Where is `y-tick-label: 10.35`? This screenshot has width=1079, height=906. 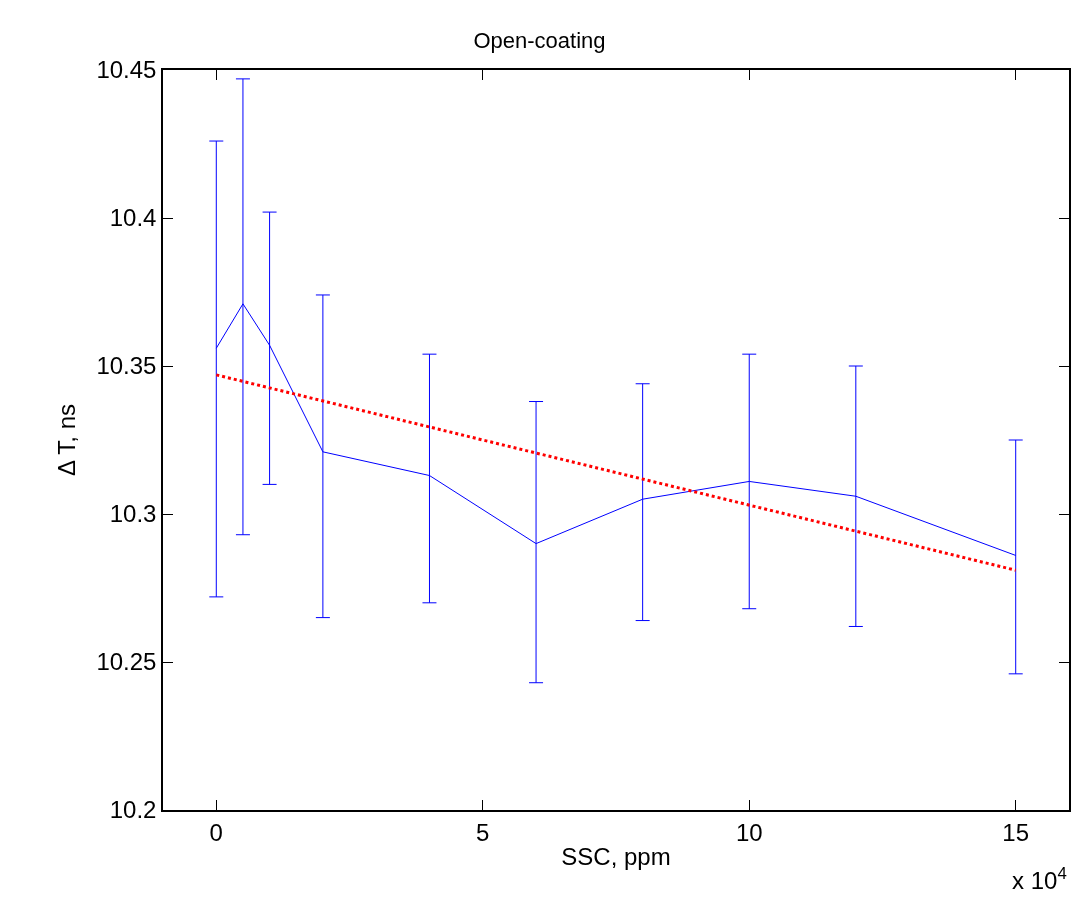
y-tick-label: 10.35 is located at coordinates (126, 366).